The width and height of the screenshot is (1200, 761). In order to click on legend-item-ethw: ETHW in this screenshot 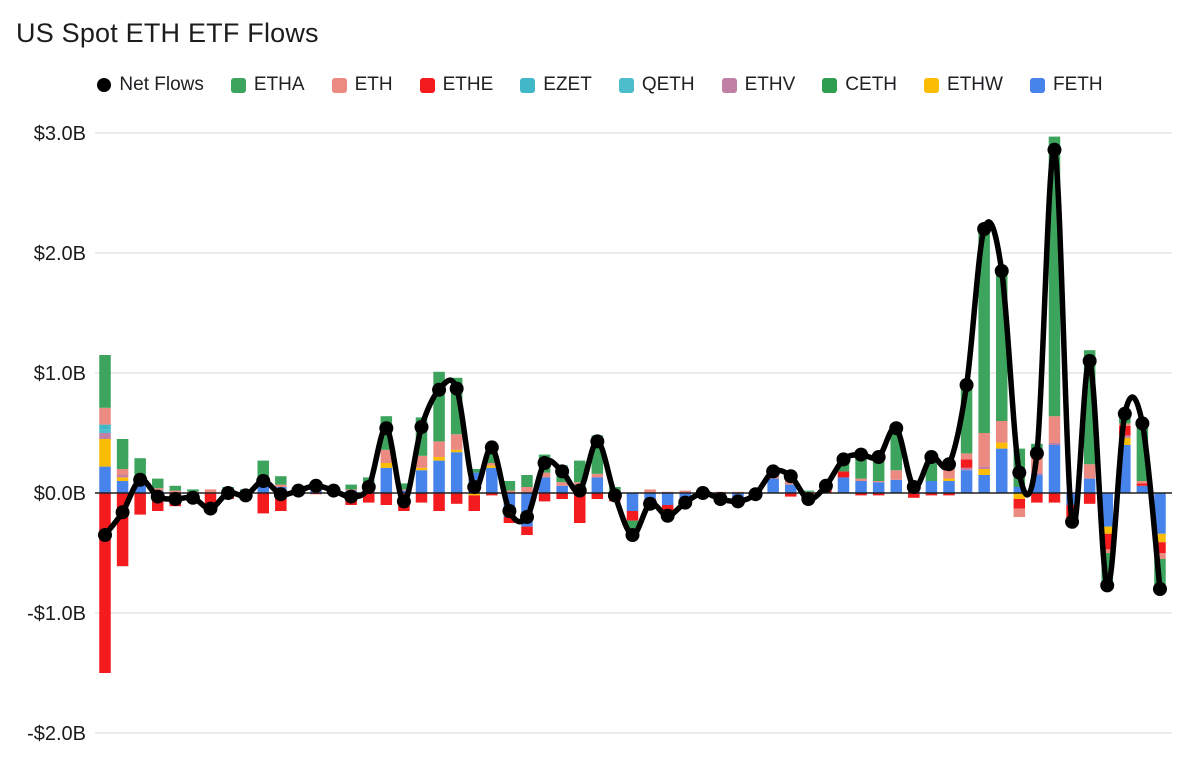, I will do `click(963, 85)`.